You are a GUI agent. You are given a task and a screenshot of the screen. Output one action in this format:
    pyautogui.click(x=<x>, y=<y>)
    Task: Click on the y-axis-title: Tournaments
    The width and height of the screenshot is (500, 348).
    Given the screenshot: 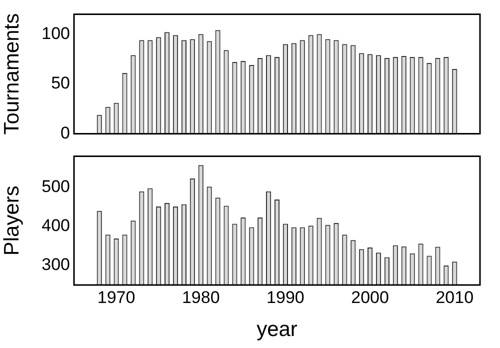 What is the action you would take?
    pyautogui.click(x=12, y=74)
    